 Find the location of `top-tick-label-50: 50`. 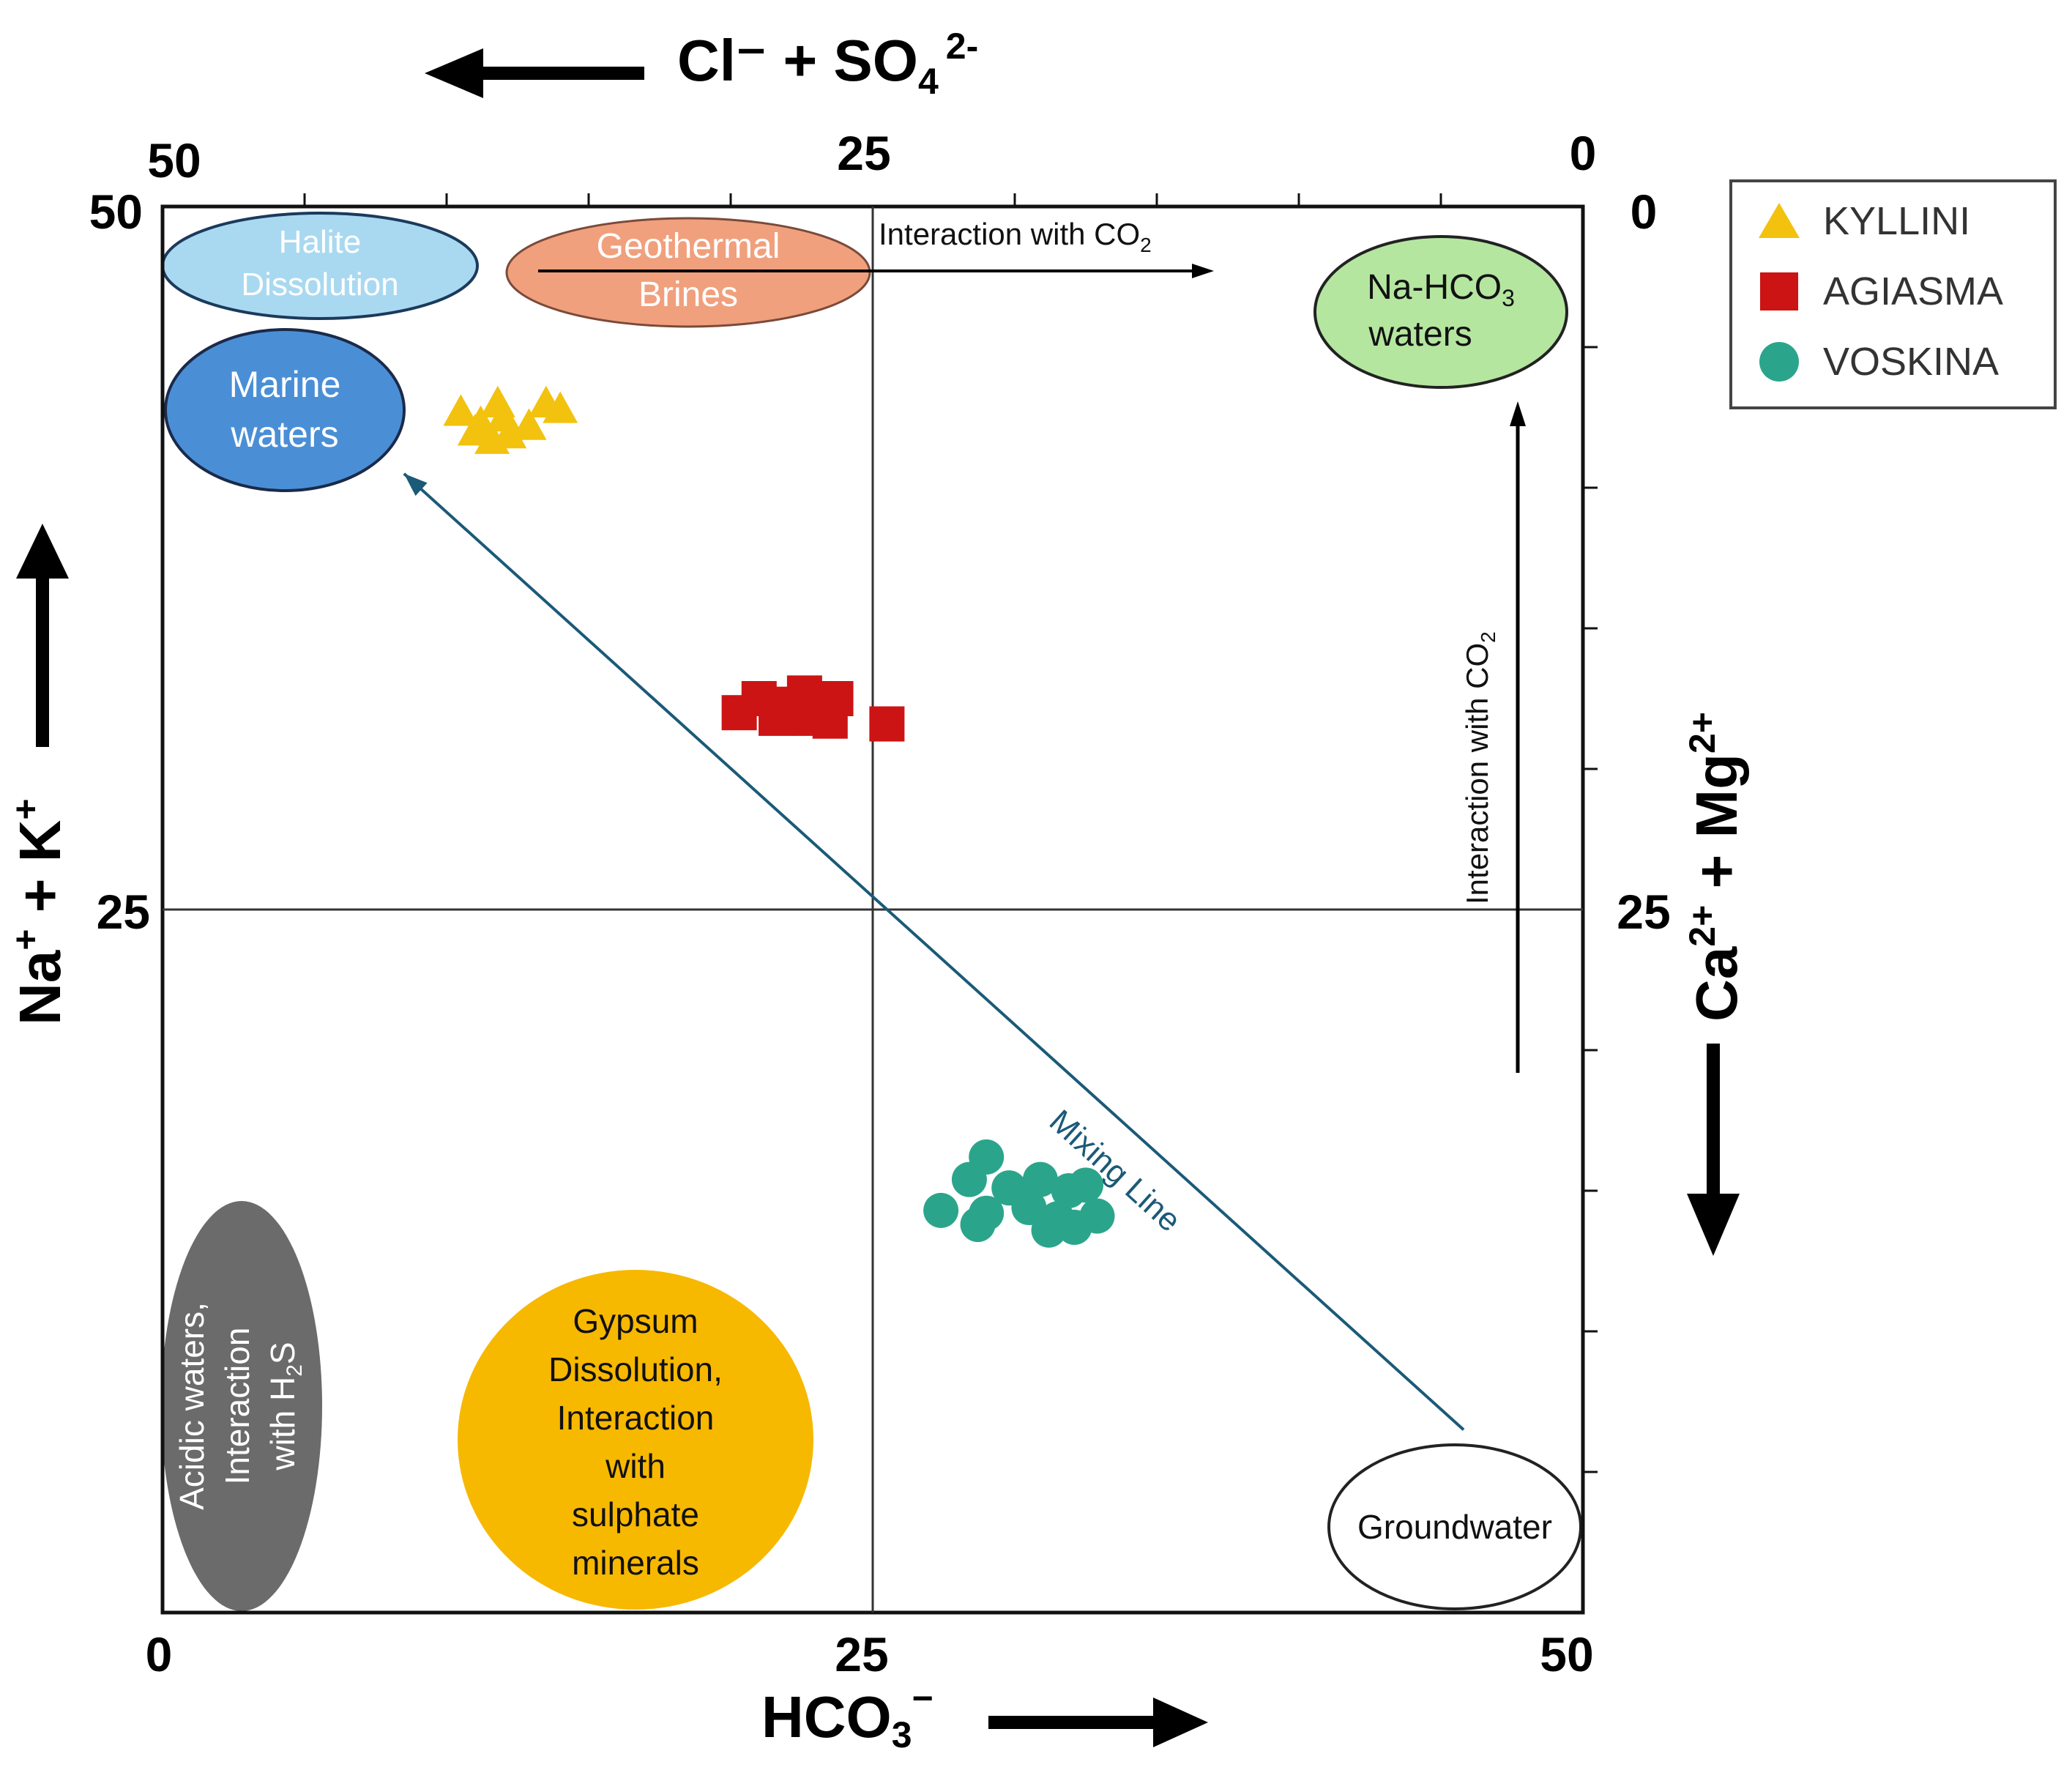

top-tick-label-50: 50 is located at coordinates (174, 160).